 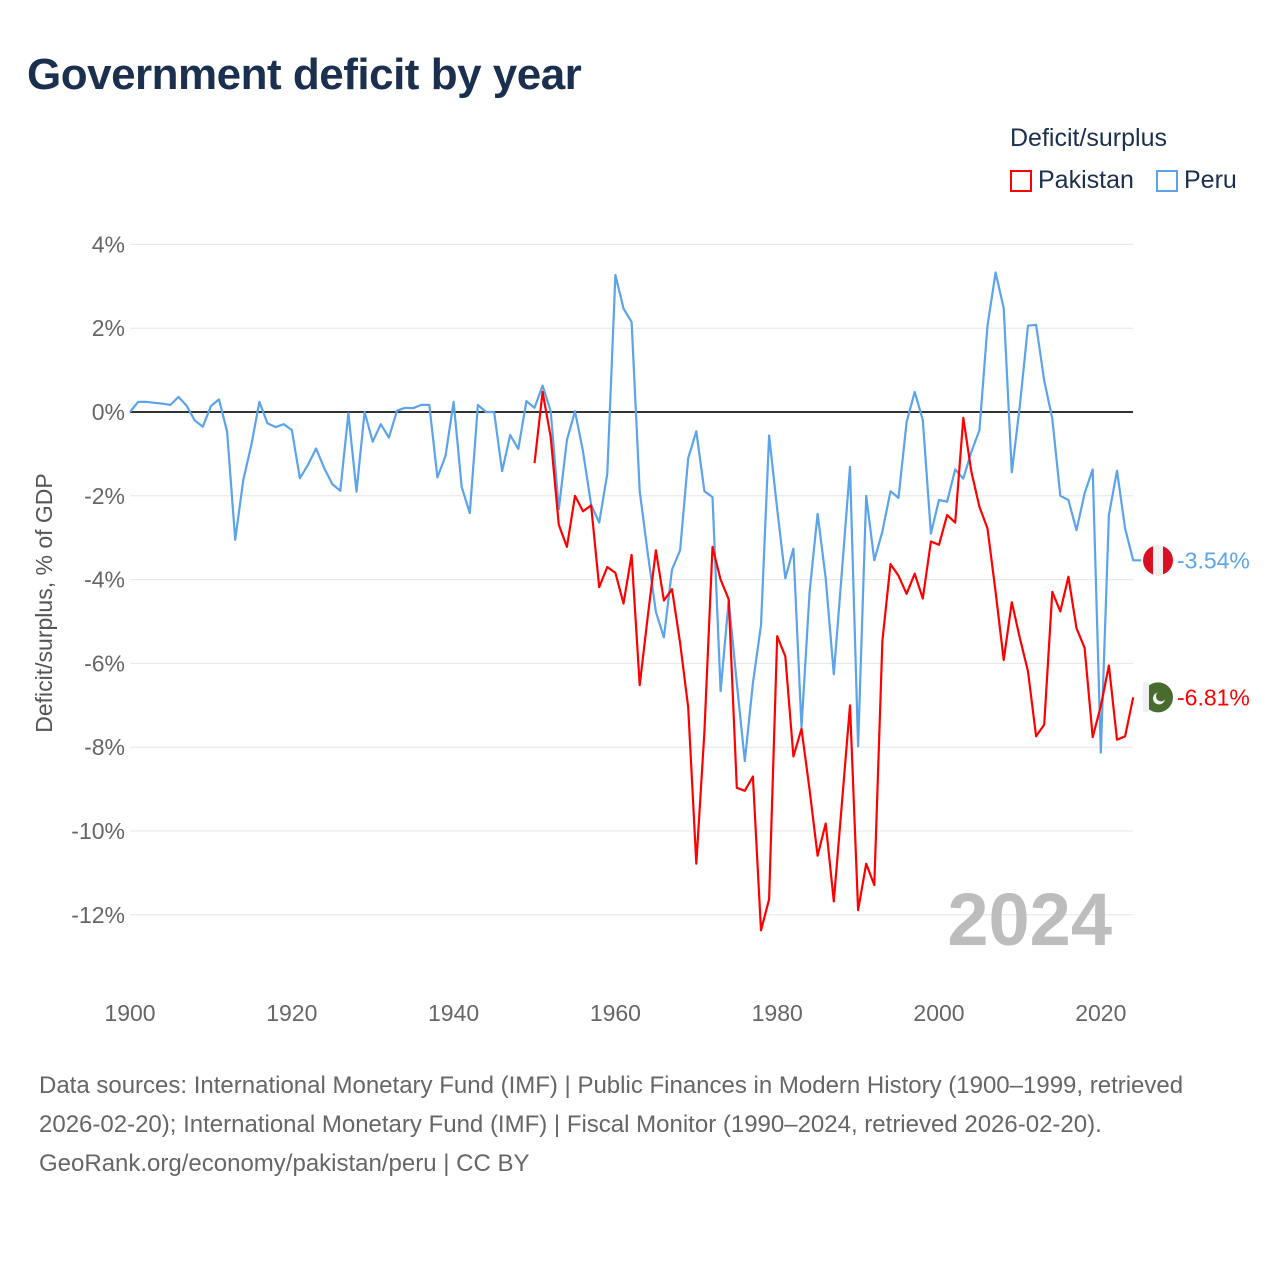 I want to click on flag-white-band, so click(x=1146, y=697).